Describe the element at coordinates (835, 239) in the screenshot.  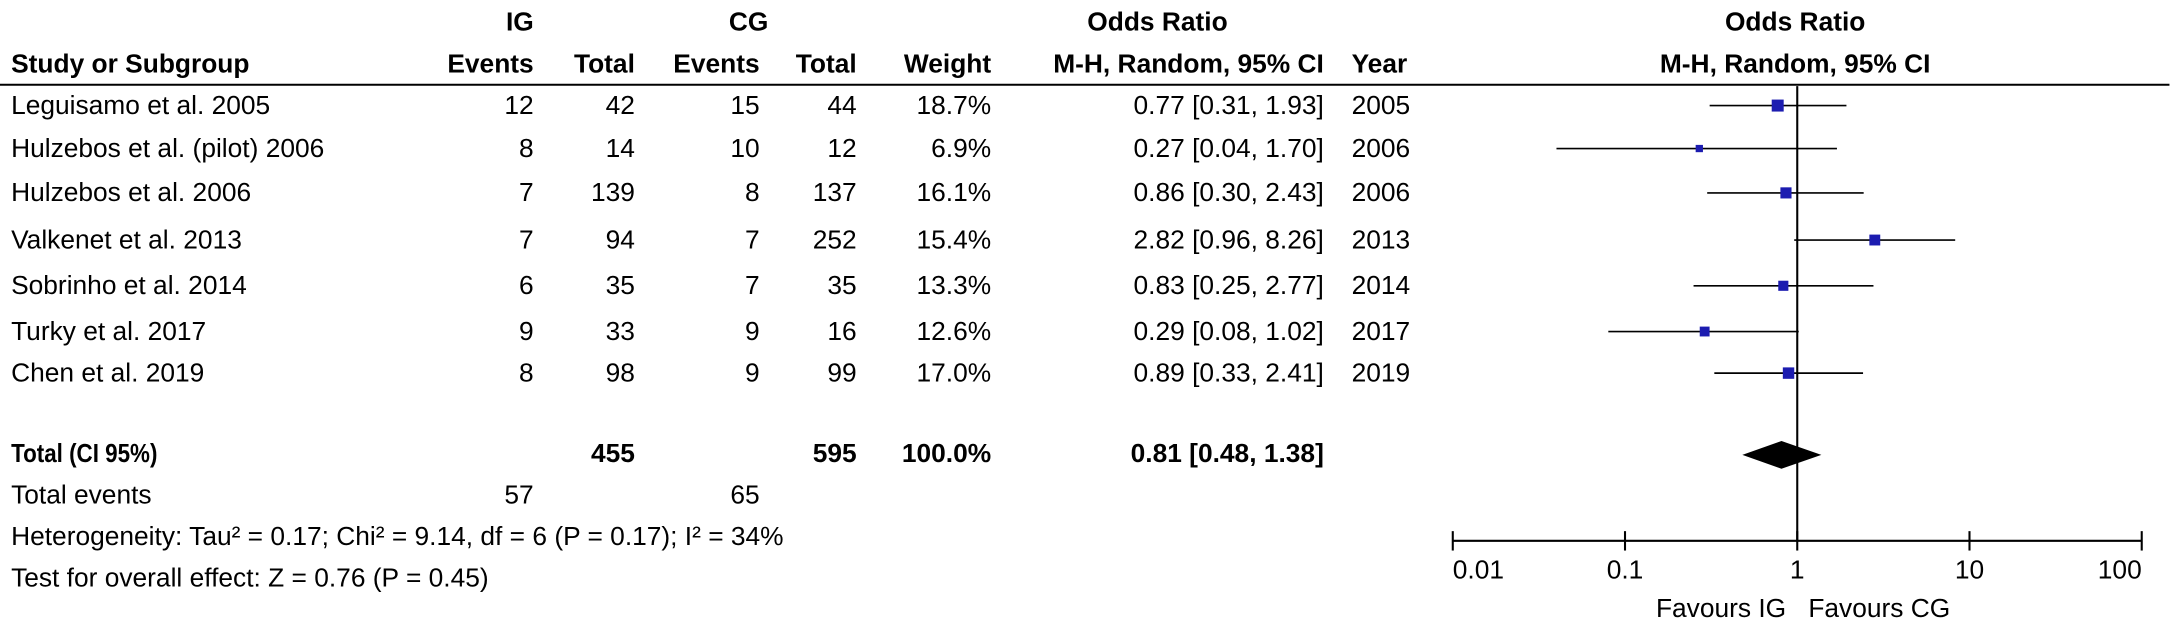
I see `table-cell: 252` at that location.